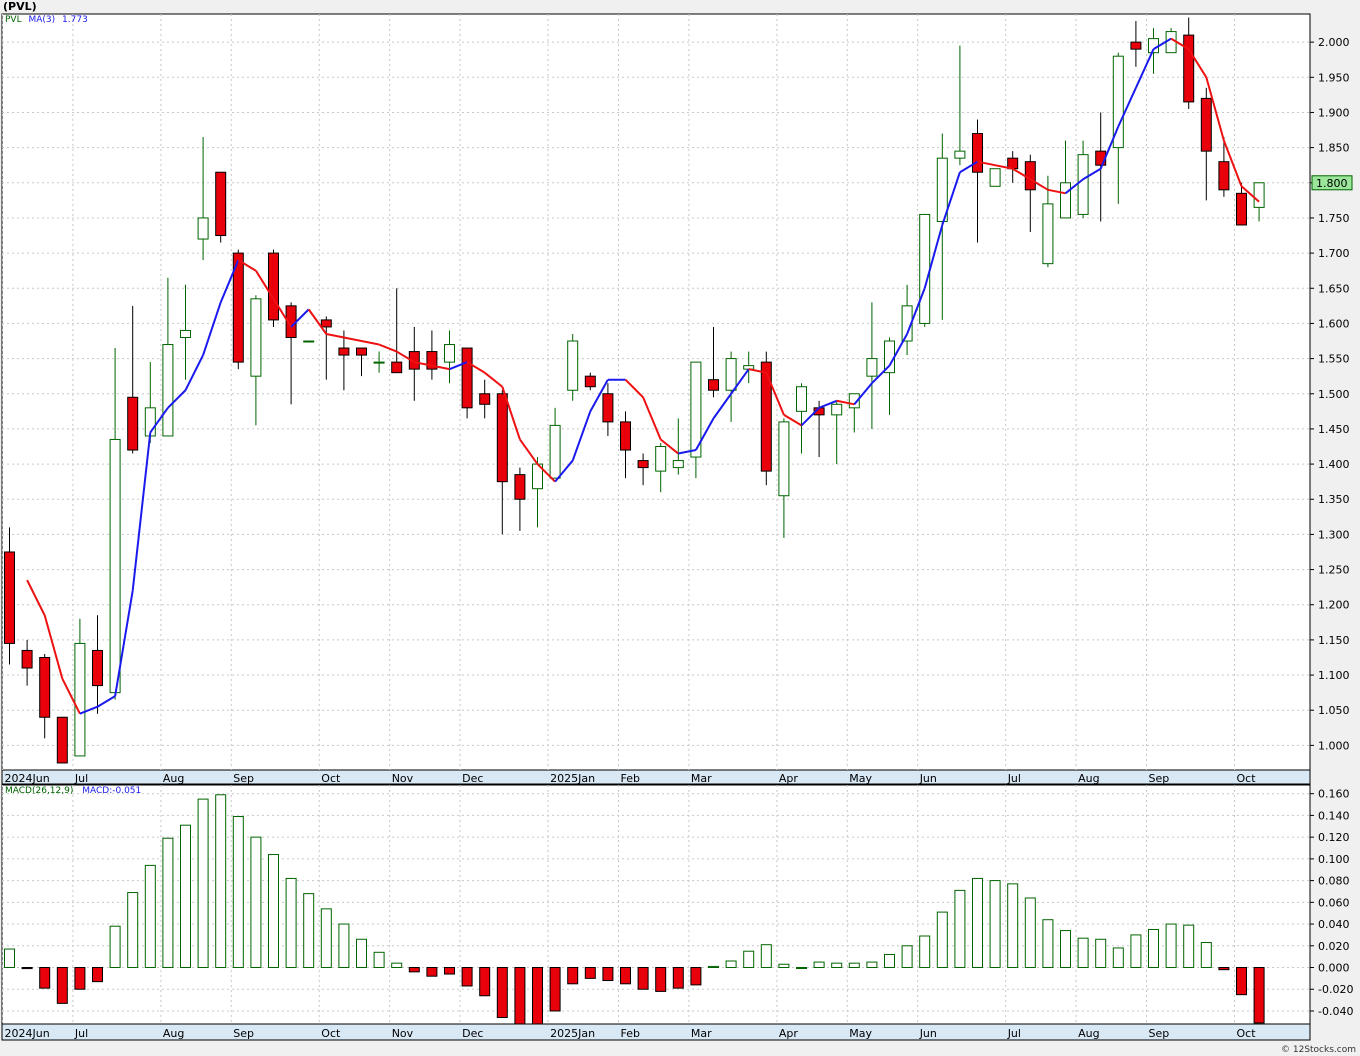 Image resolution: width=1360 pixels, height=1056 pixels. What do you see at coordinates (701, 1033) in the screenshot?
I see `month-label: Mar` at bounding box center [701, 1033].